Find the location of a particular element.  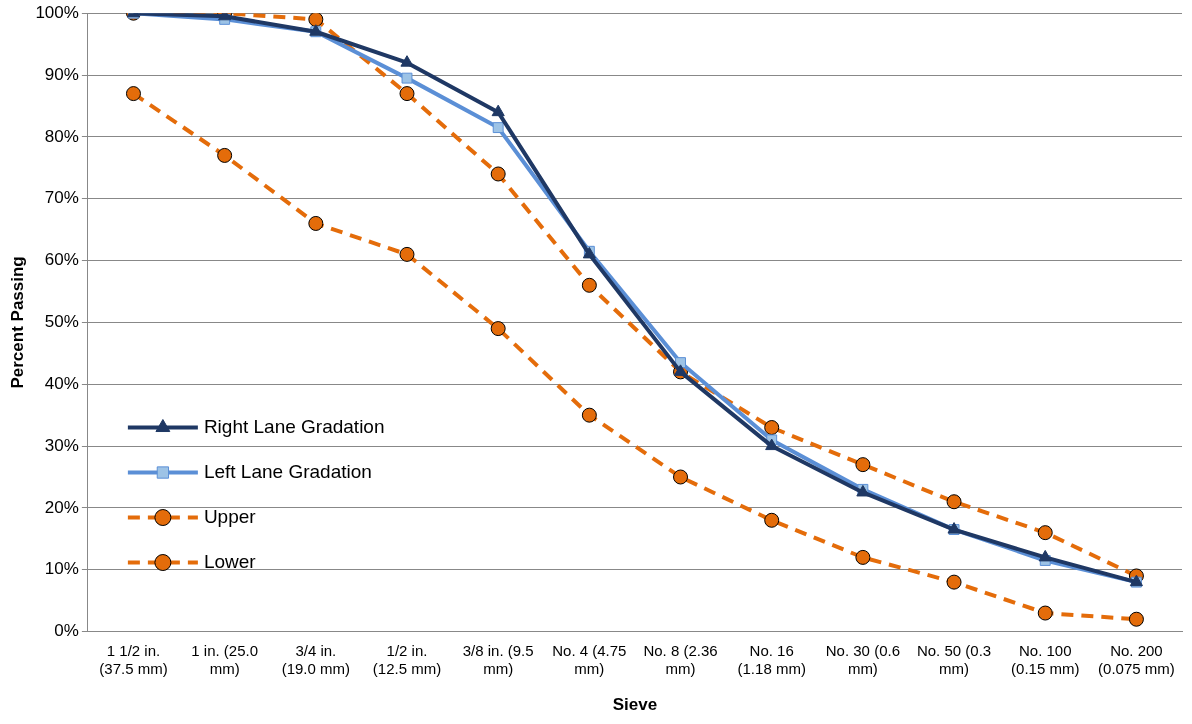

legend-label: Lower is located at coordinates (230, 561).